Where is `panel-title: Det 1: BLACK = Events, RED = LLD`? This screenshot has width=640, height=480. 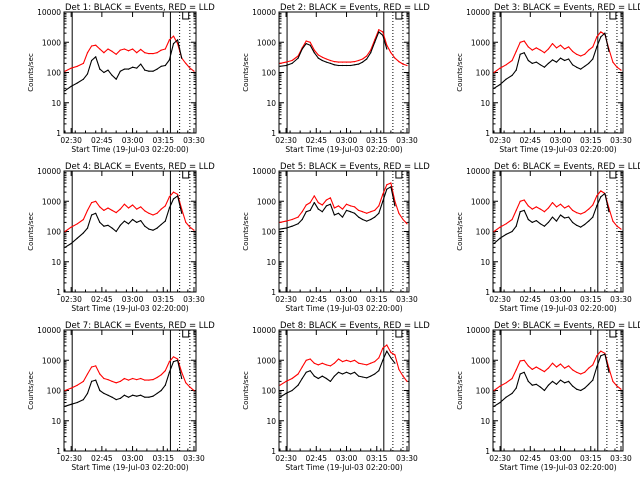
panel-title: Det 1: BLACK = Events, RED = LLD is located at coordinates (140, 8).